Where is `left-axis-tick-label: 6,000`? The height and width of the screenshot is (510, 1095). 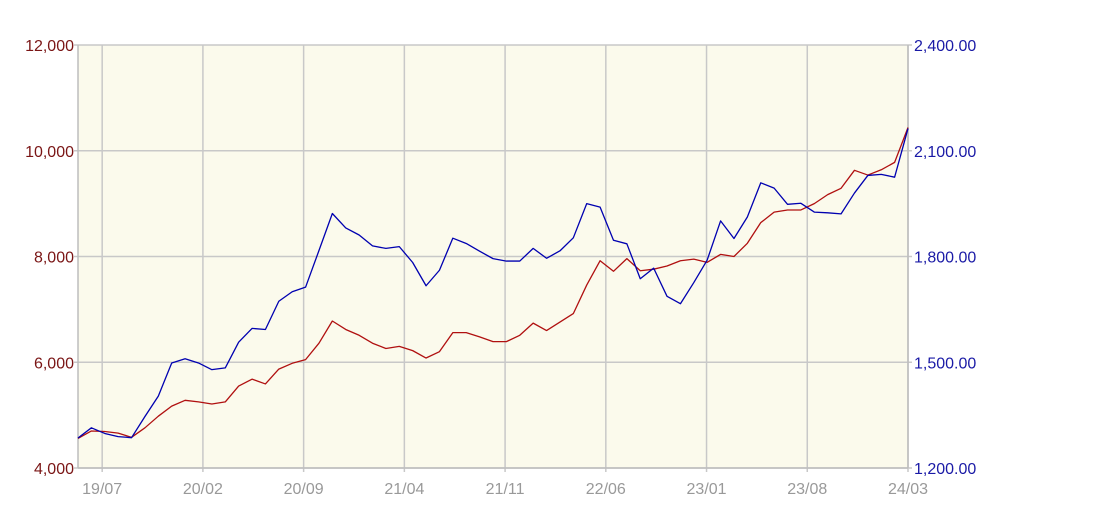
left-axis-tick-label: 6,000 is located at coordinates (54, 363).